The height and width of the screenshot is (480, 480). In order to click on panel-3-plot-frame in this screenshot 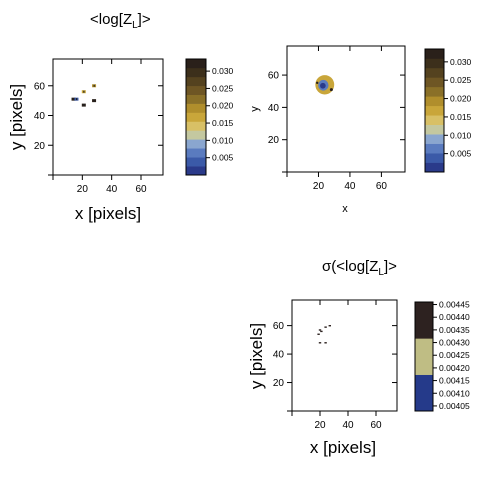, I will do `click(344, 355)`.